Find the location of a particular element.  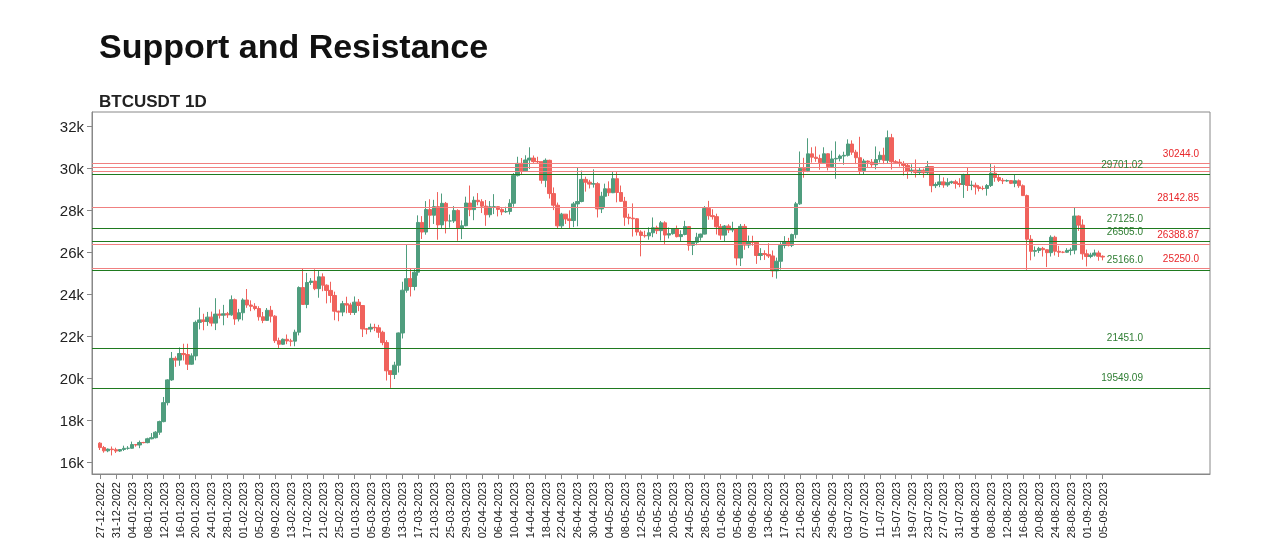

x-tick-label: 16-08-2023 is located at coordinates (1023, 510).